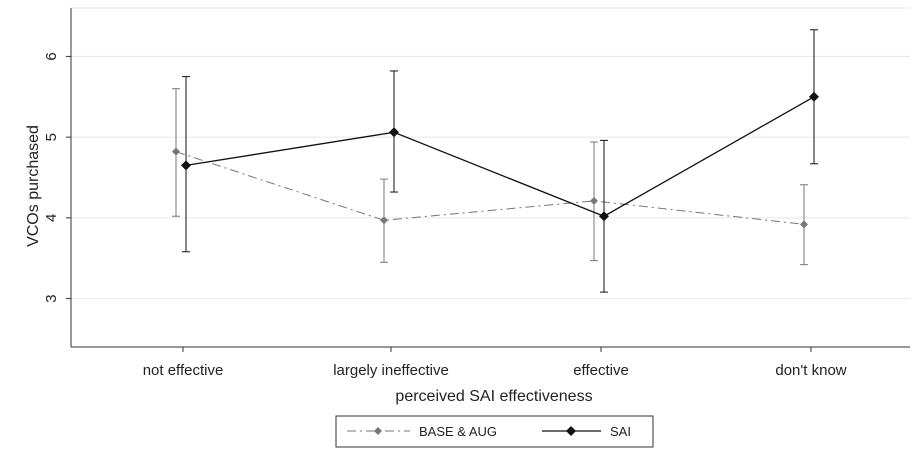 The height and width of the screenshot is (462, 919). Describe the element at coordinates (51, 137) in the screenshot. I see `y-tick-label: 5` at that location.